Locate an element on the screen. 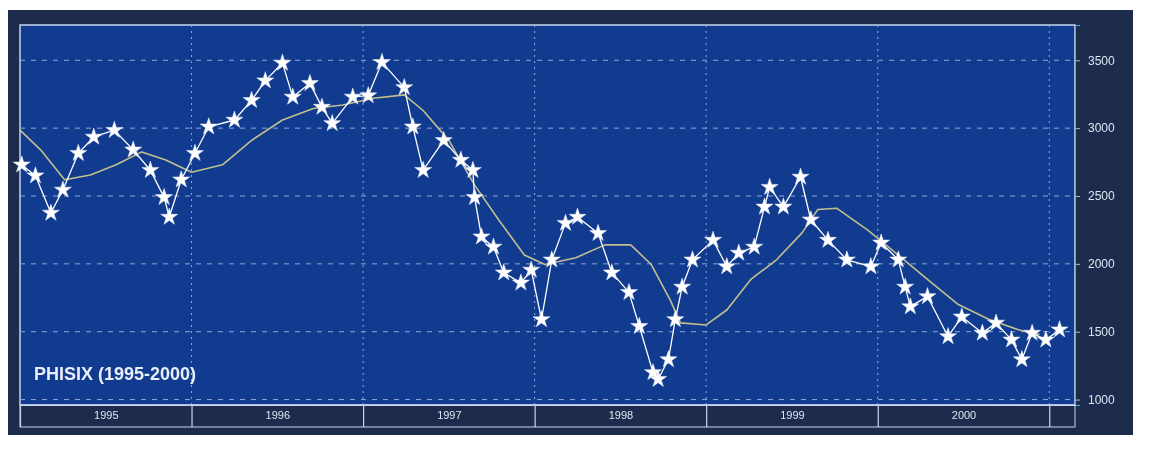  x-tick-label: 1995 is located at coordinates (106, 414).